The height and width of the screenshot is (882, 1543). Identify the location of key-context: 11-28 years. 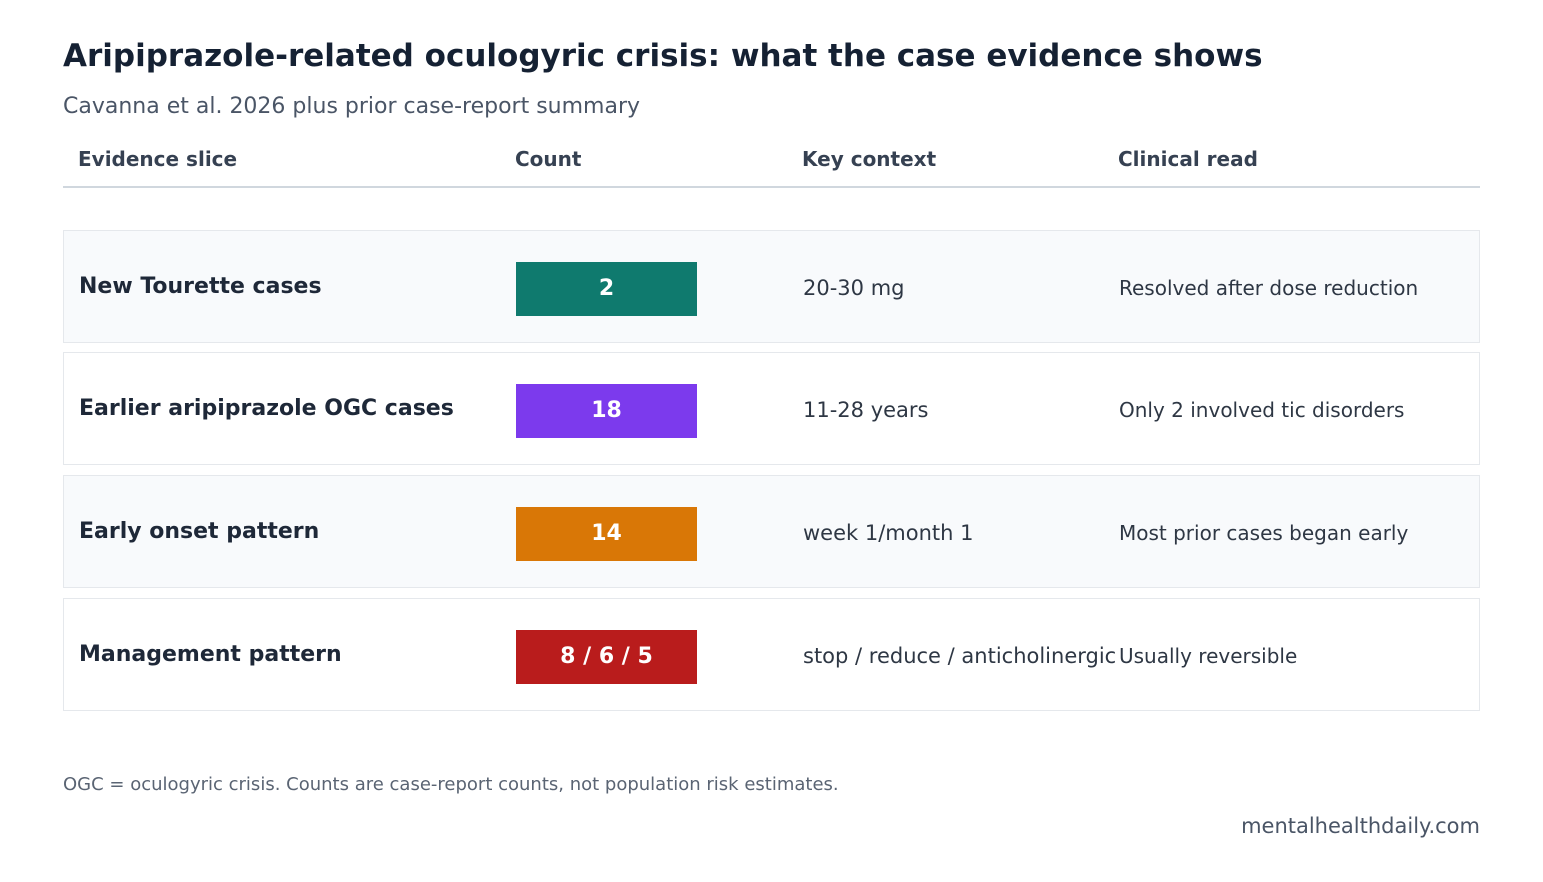
(866, 410).